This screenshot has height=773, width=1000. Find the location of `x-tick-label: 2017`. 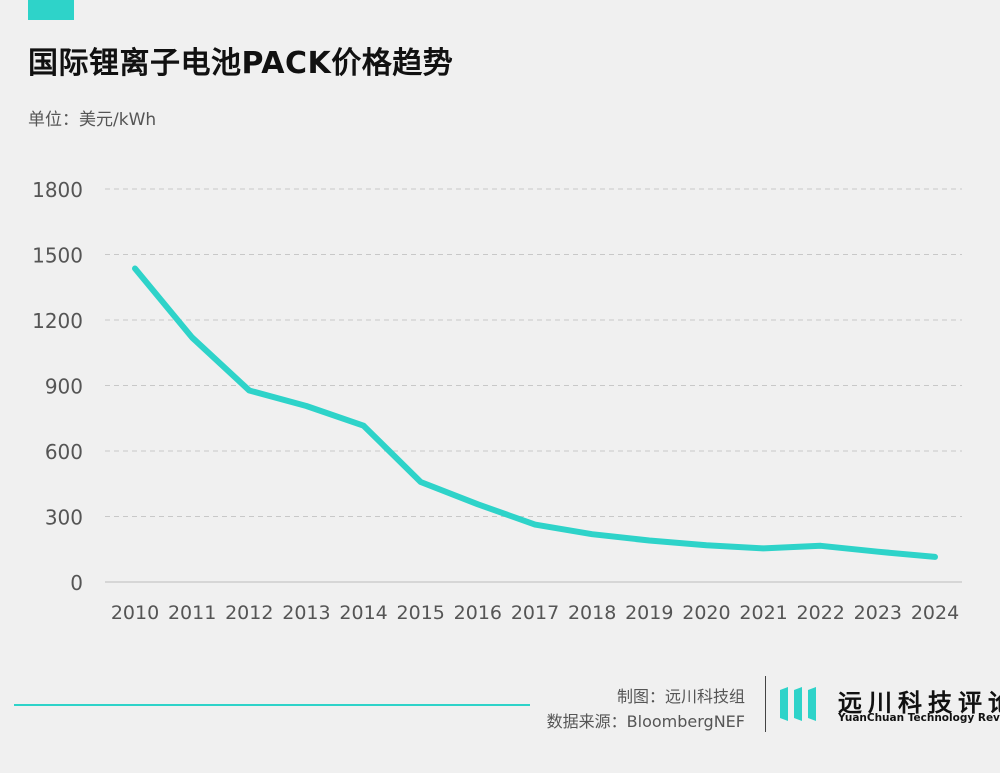

x-tick-label: 2017 is located at coordinates (535, 613).